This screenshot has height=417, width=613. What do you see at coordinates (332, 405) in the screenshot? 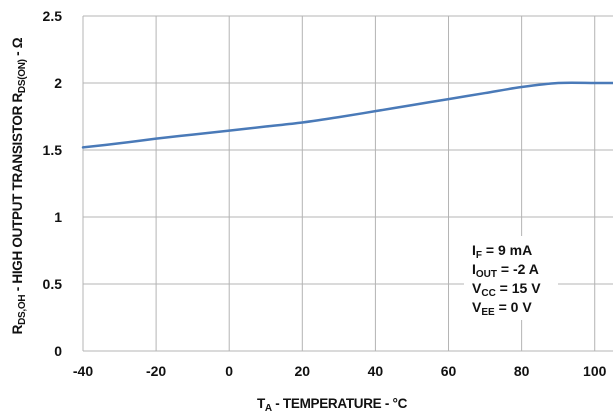
I see `x-axis-label: TA - TEMPERATURE - °C` at bounding box center [332, 405].